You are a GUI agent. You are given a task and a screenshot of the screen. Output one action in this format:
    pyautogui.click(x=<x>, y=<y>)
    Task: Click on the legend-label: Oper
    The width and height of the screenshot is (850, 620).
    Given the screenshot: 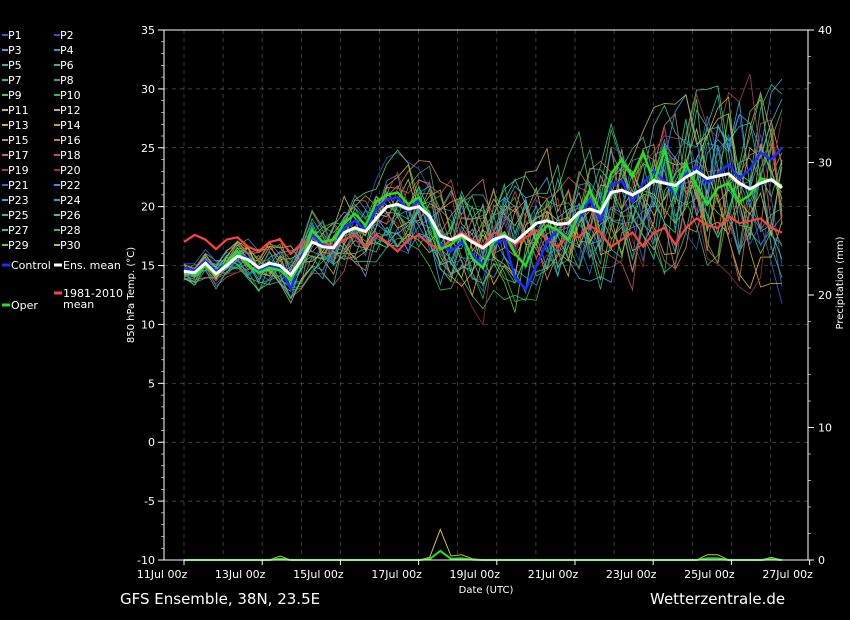 What is the action you would take?
    pyautogui.click(x=24, y=305)
    